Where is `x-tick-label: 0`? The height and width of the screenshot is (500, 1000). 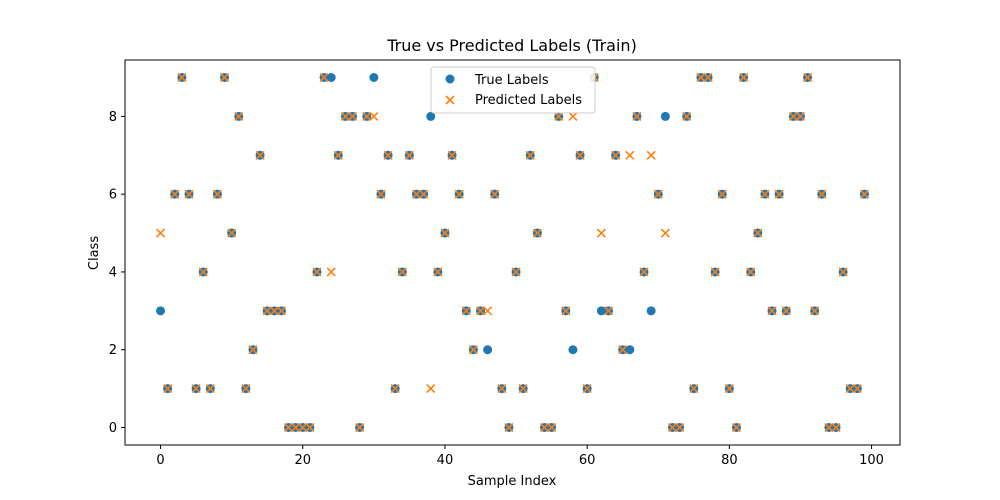 x-tick-label: 0 is located at coordinates (160, 460).